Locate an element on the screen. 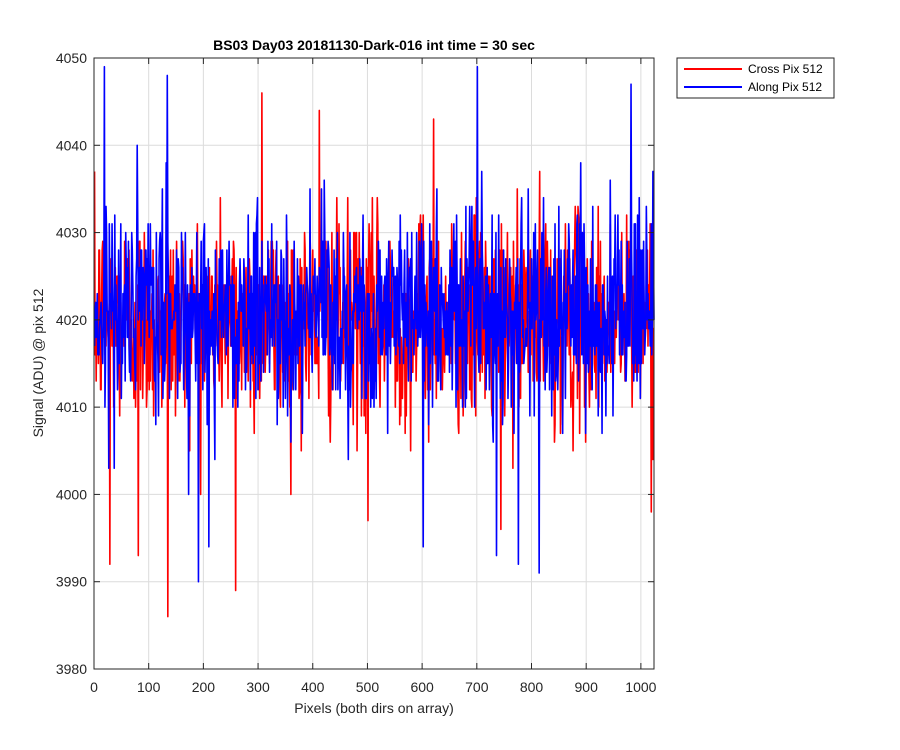 Image resolution: width=900 pixels, height=750 pixels. y-axis-label: Signal (ADU) @ pix 512 is located at coordinates (38, 362).